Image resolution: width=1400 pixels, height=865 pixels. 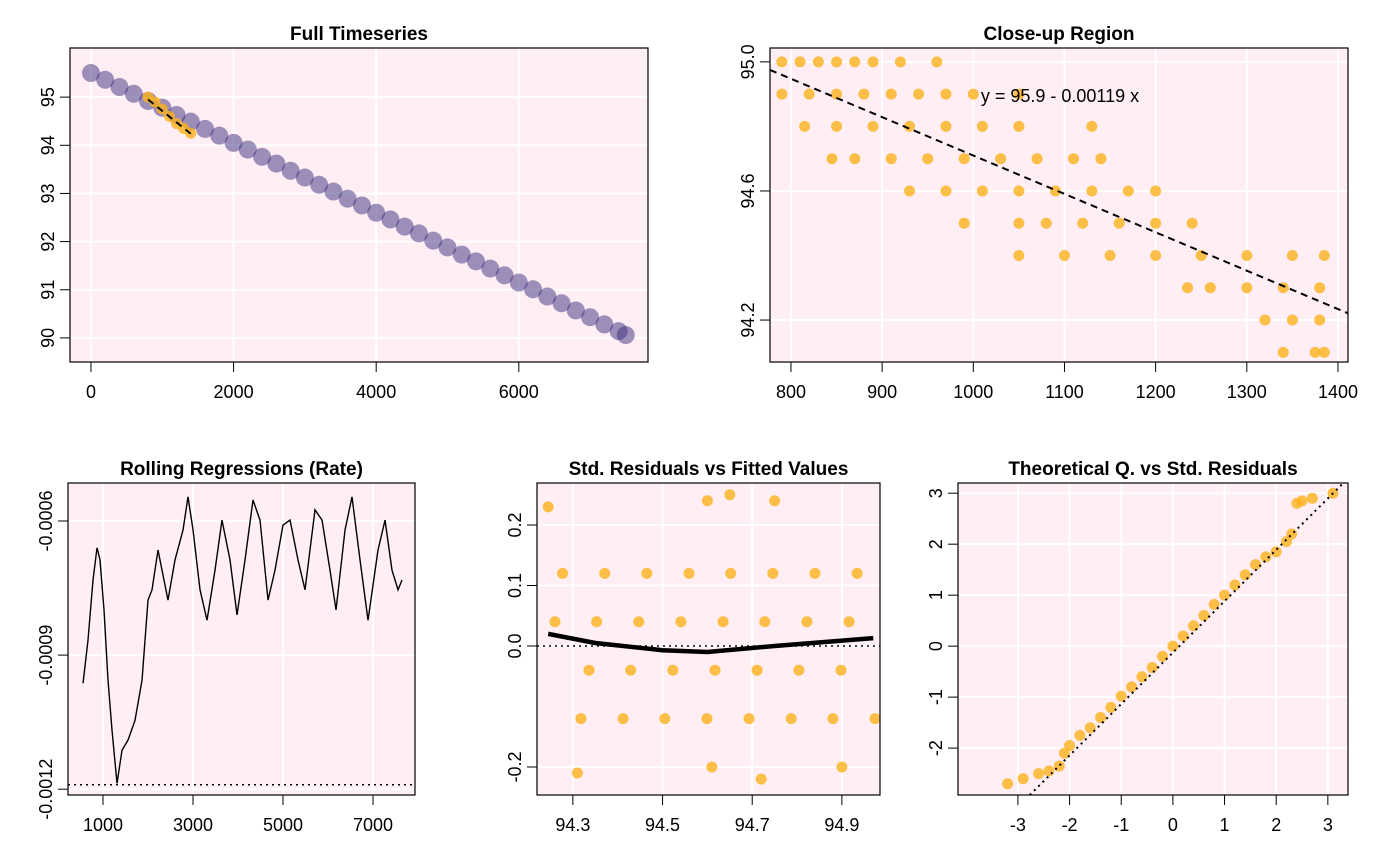 What do you see at coordinates (572, 825) in the screenshot?
I see `x-tick-label: 94.3` at bounding box center [572, 825].